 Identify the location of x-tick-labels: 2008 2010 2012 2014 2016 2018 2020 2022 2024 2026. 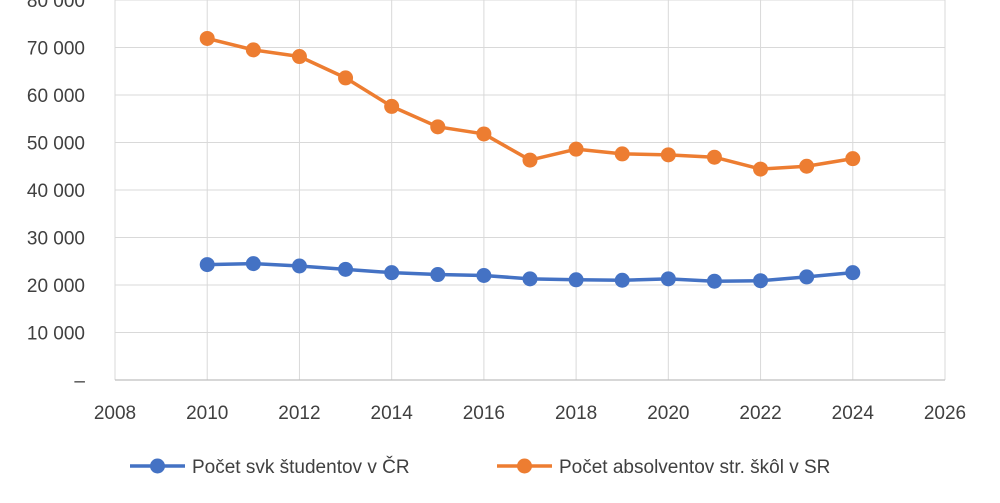
(530, 413).